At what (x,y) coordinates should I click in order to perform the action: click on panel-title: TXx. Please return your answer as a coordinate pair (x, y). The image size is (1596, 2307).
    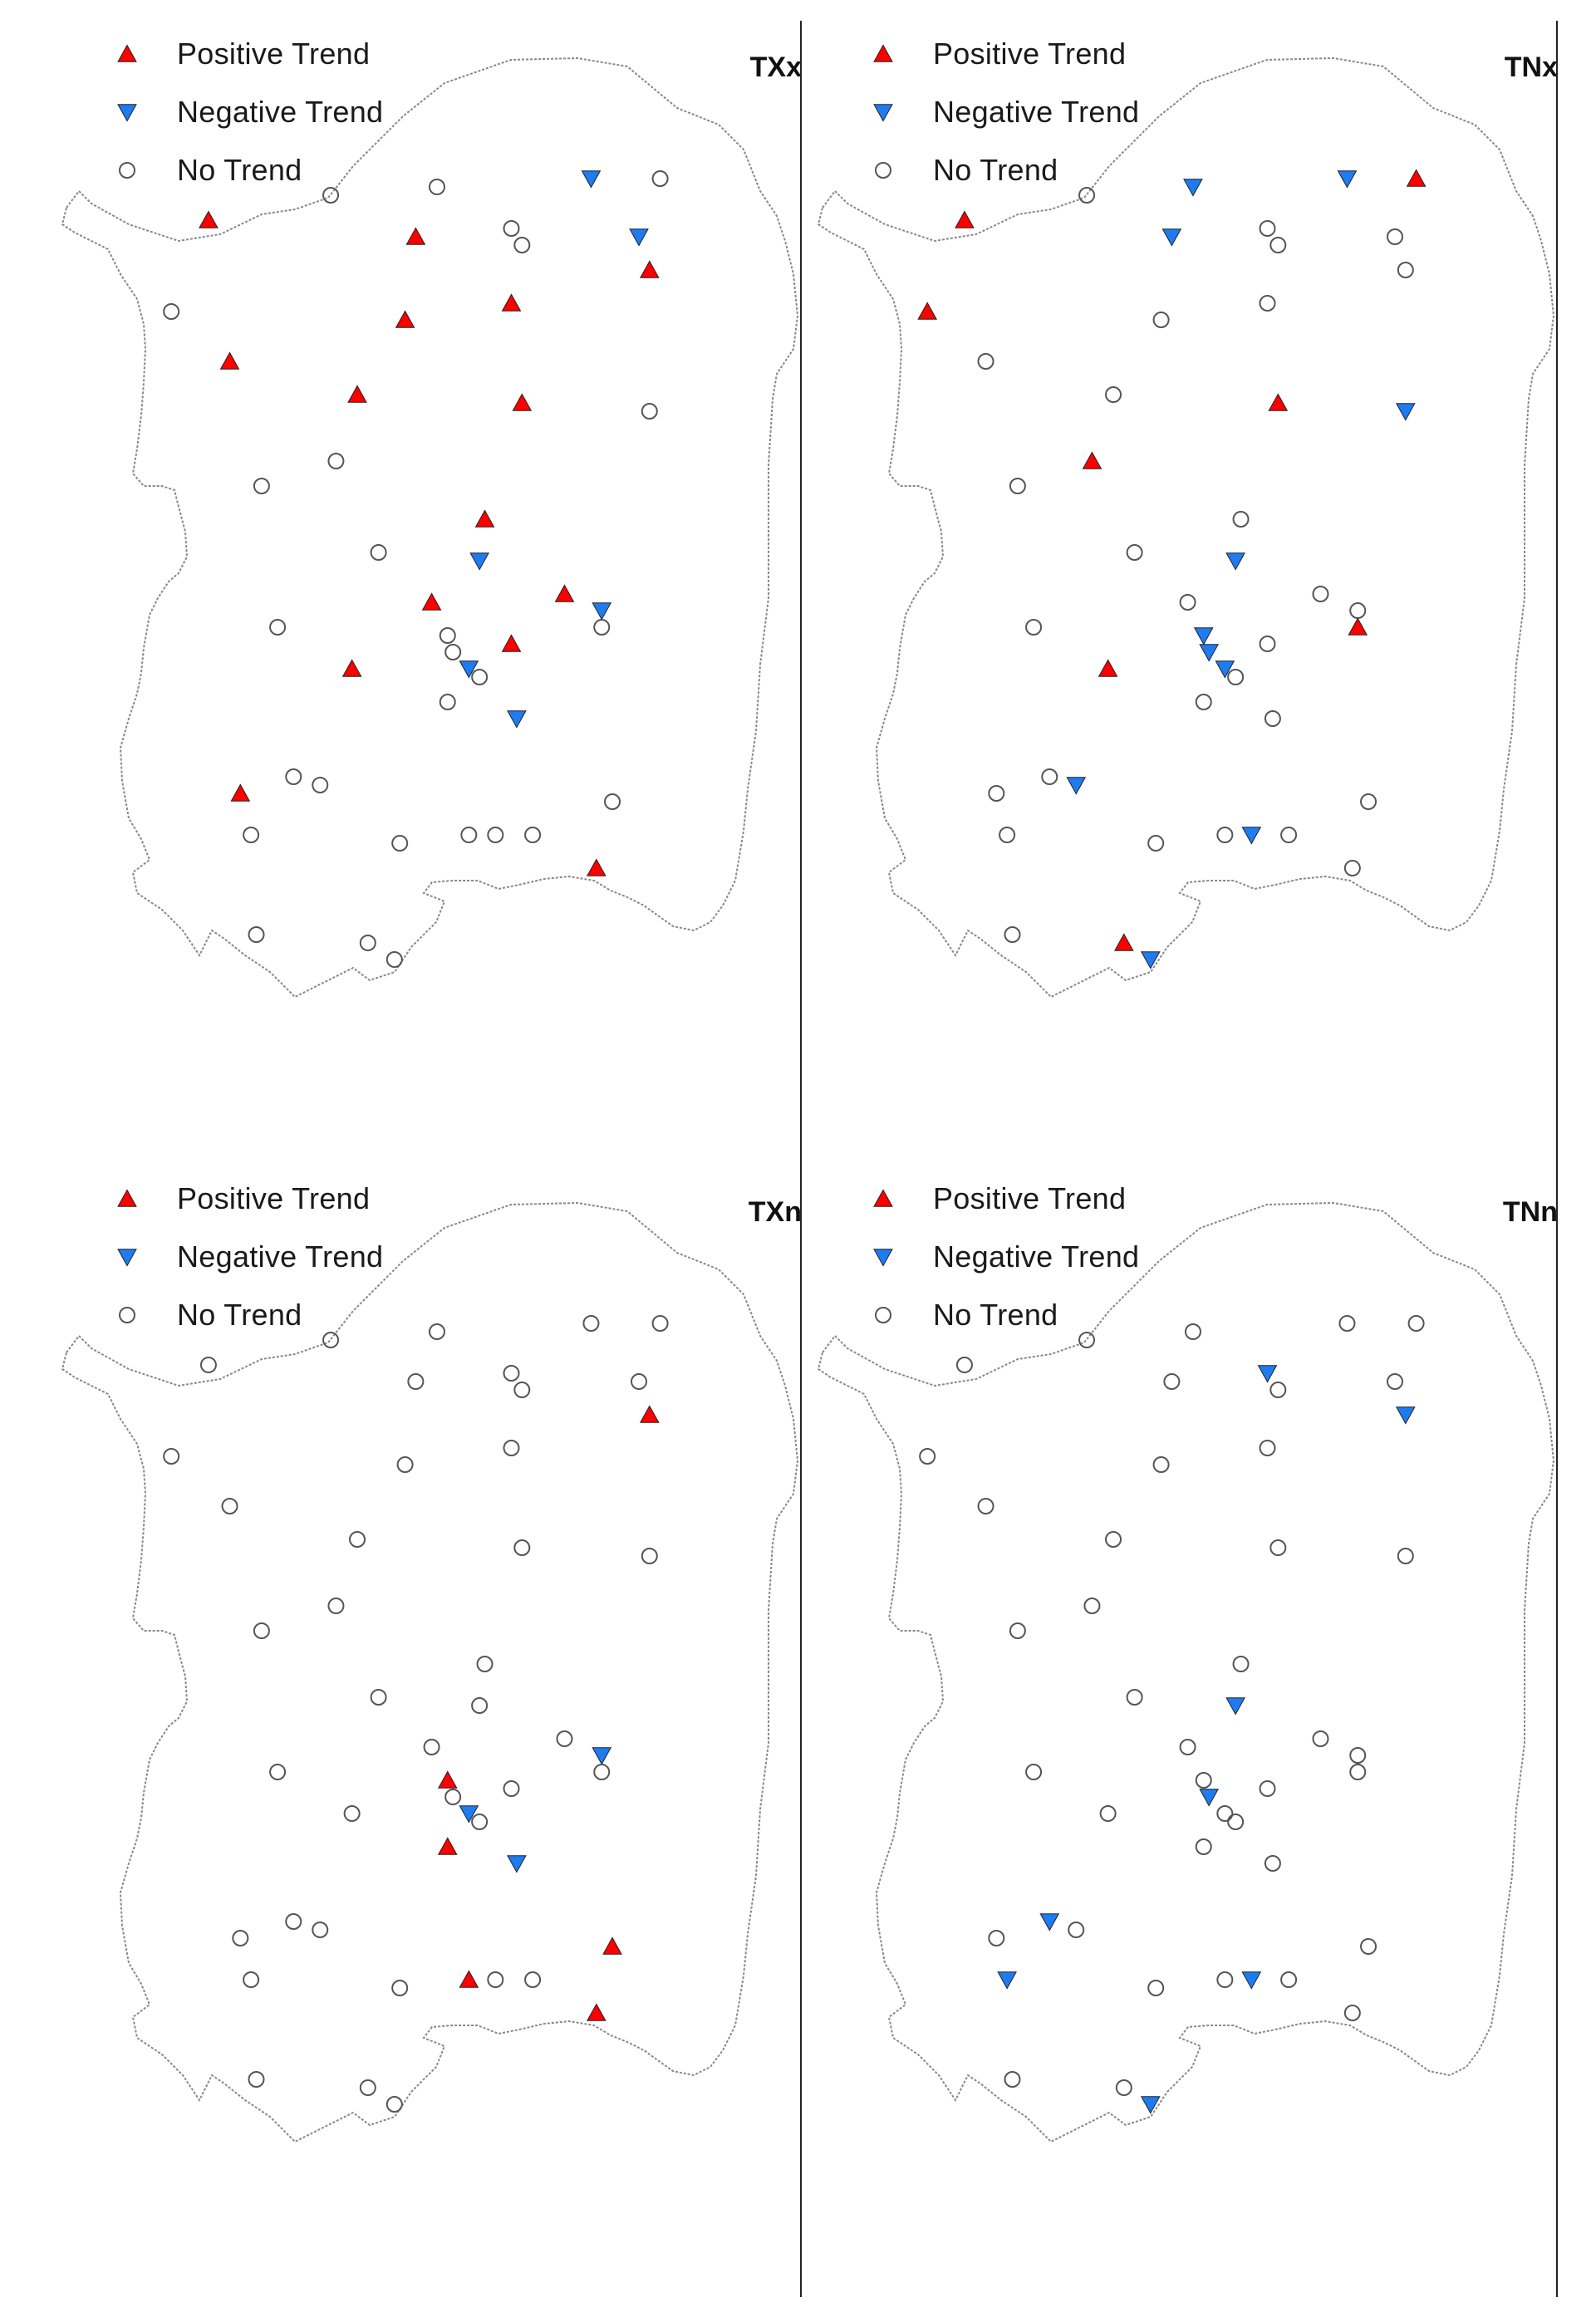
    Looking at the image, I should click on (775, 67).